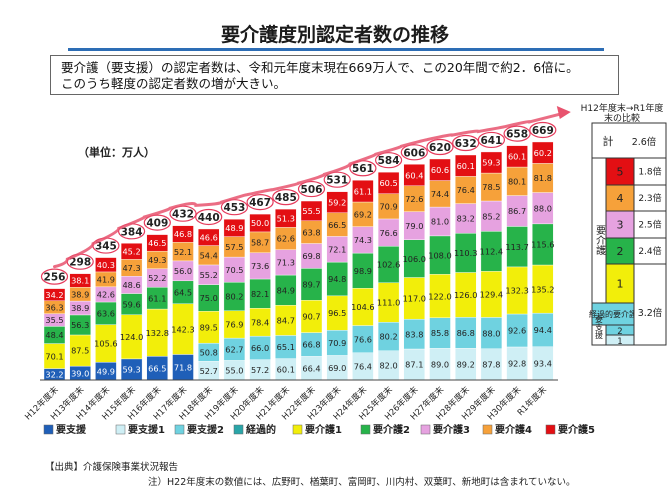 Image resolution: width=670 pixels, height=500 pixels. I want to click on source-note: 【出典】介護保険事業状況報告, so click(112, 467).